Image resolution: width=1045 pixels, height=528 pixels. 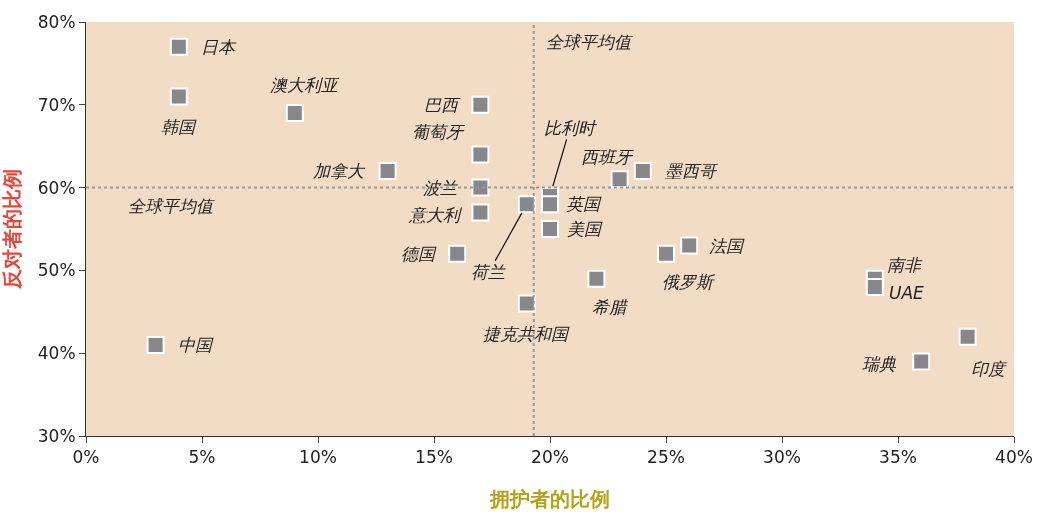 What do you see at coordinates (196, 345) in the screenshot?
I see `annotation: 中国` at bounding box center [196, 345].